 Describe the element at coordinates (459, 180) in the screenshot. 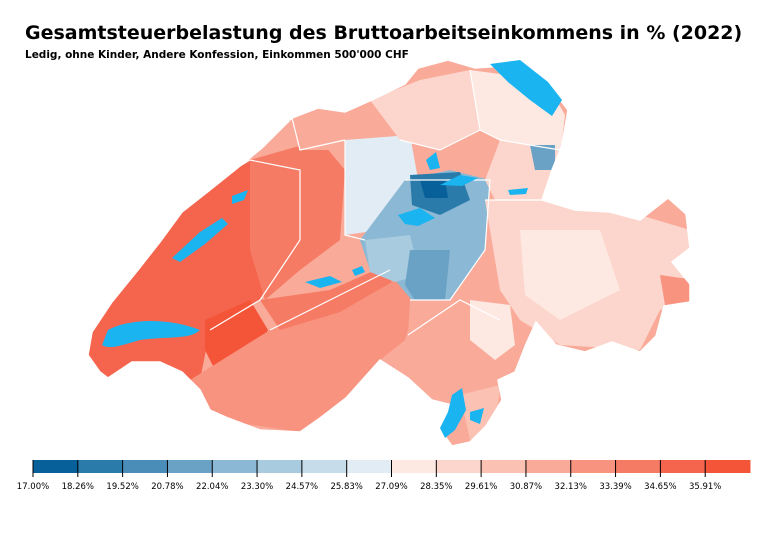

I see `lake-zurich` at that location.